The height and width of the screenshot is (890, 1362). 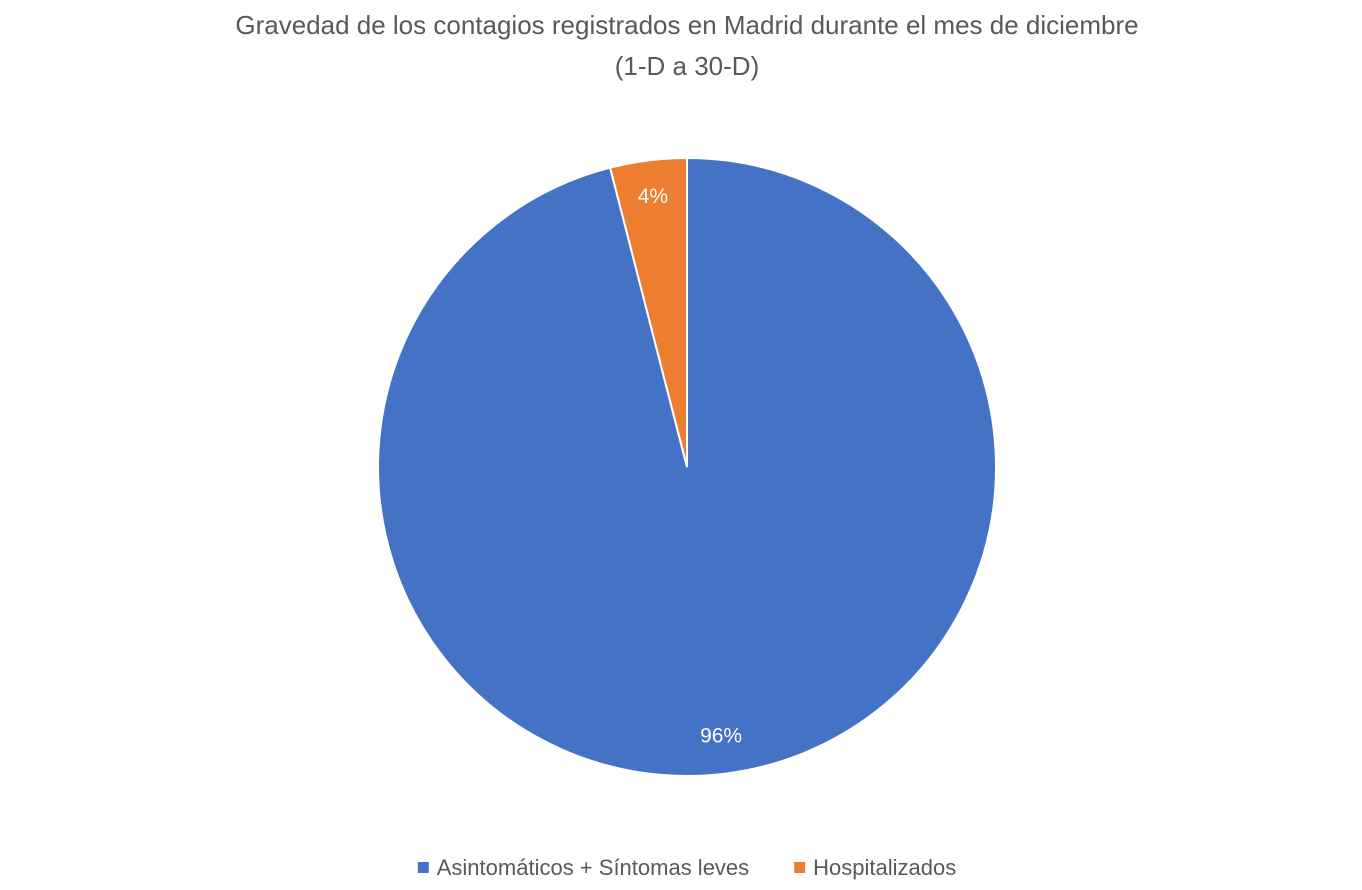 I want to click on chart-subtitle: (1-D a 30-D), so click(x=687, y=66).